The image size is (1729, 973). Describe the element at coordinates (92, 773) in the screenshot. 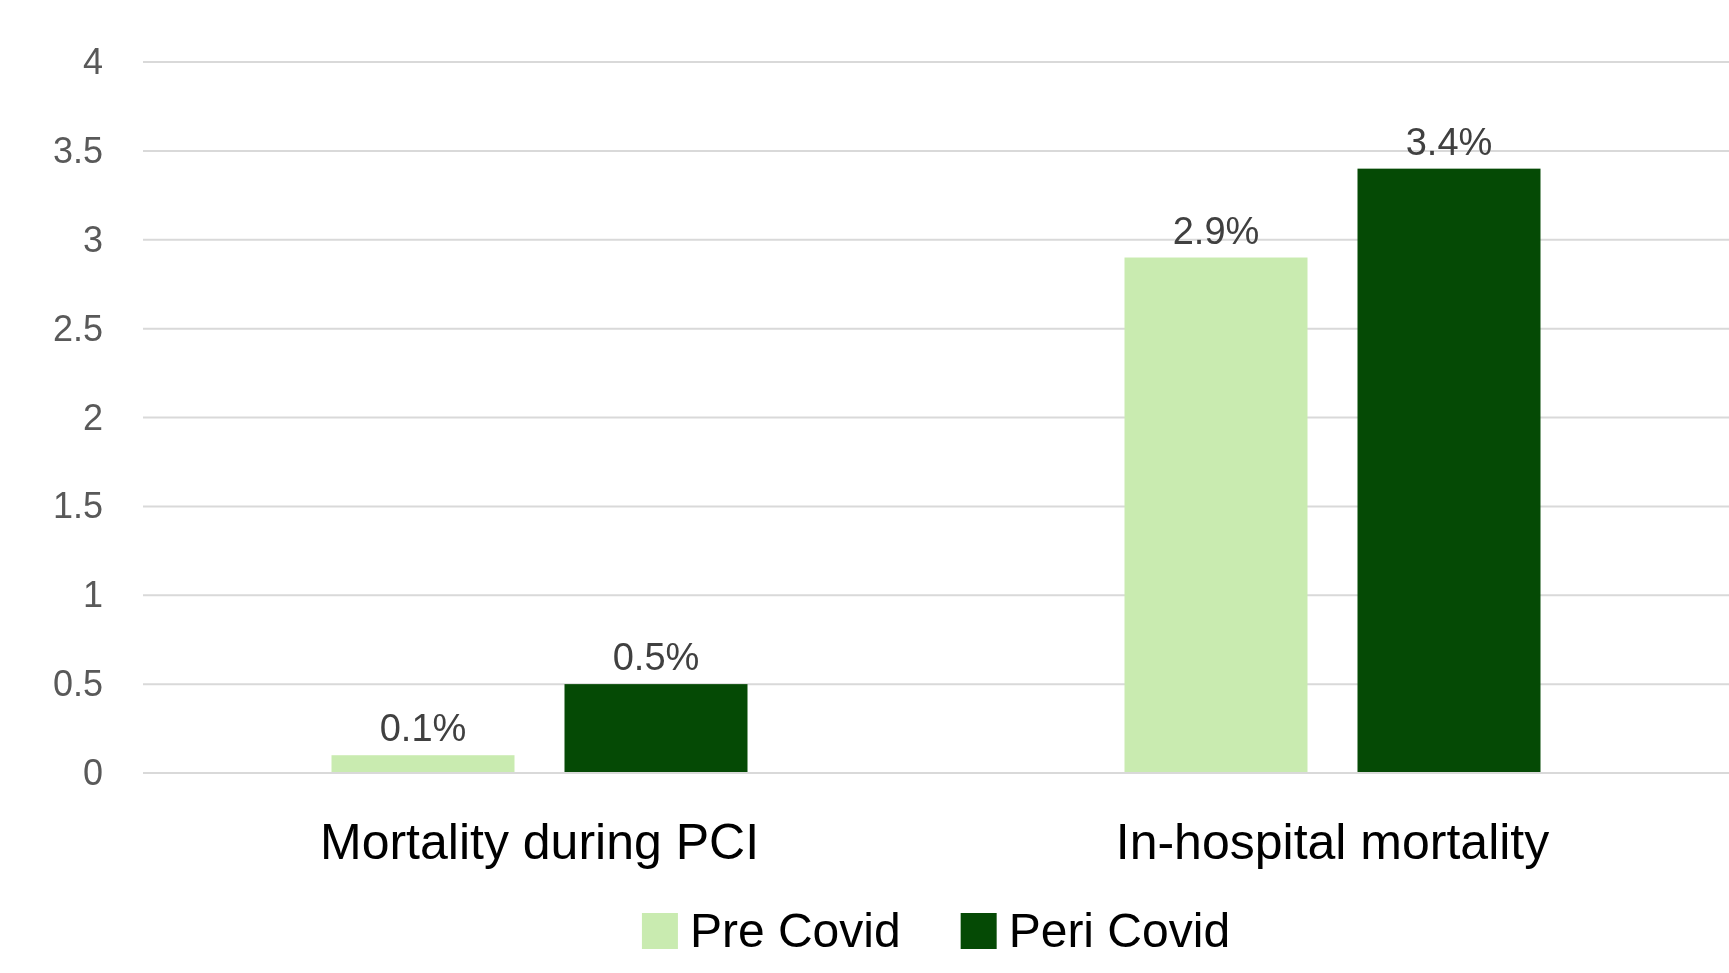

I see `y-tick-label: 0` at that location.